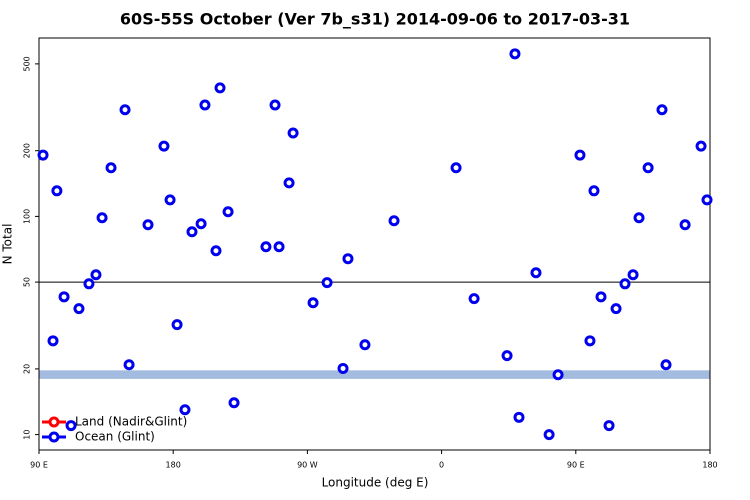 Image resolution: width=750 pixels, height=500 pixels. Describe the element at coordinates (375, 483) in the screenshot. I see `x-axis-label: Longitude (deg E)` at that location.